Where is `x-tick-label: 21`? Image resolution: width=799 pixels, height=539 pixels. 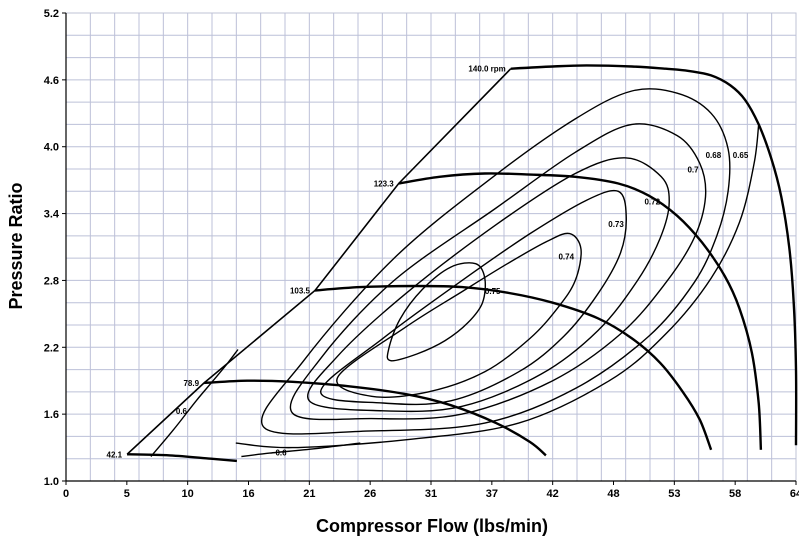
x-tick-label: 21 is located at coordinates (309, 494).